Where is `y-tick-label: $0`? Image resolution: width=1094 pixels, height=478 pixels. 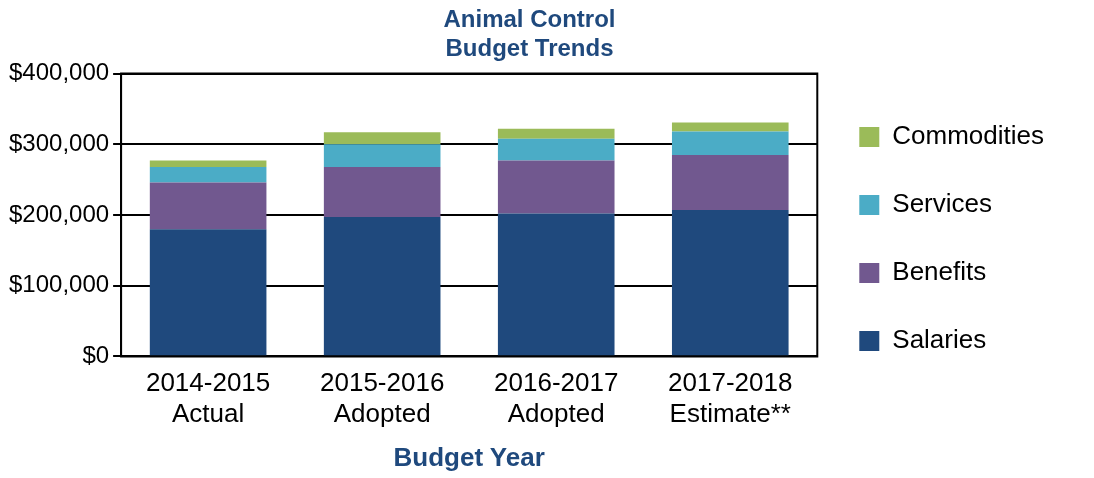 y-tick-label: $0 is located at coordinates (96, 355).